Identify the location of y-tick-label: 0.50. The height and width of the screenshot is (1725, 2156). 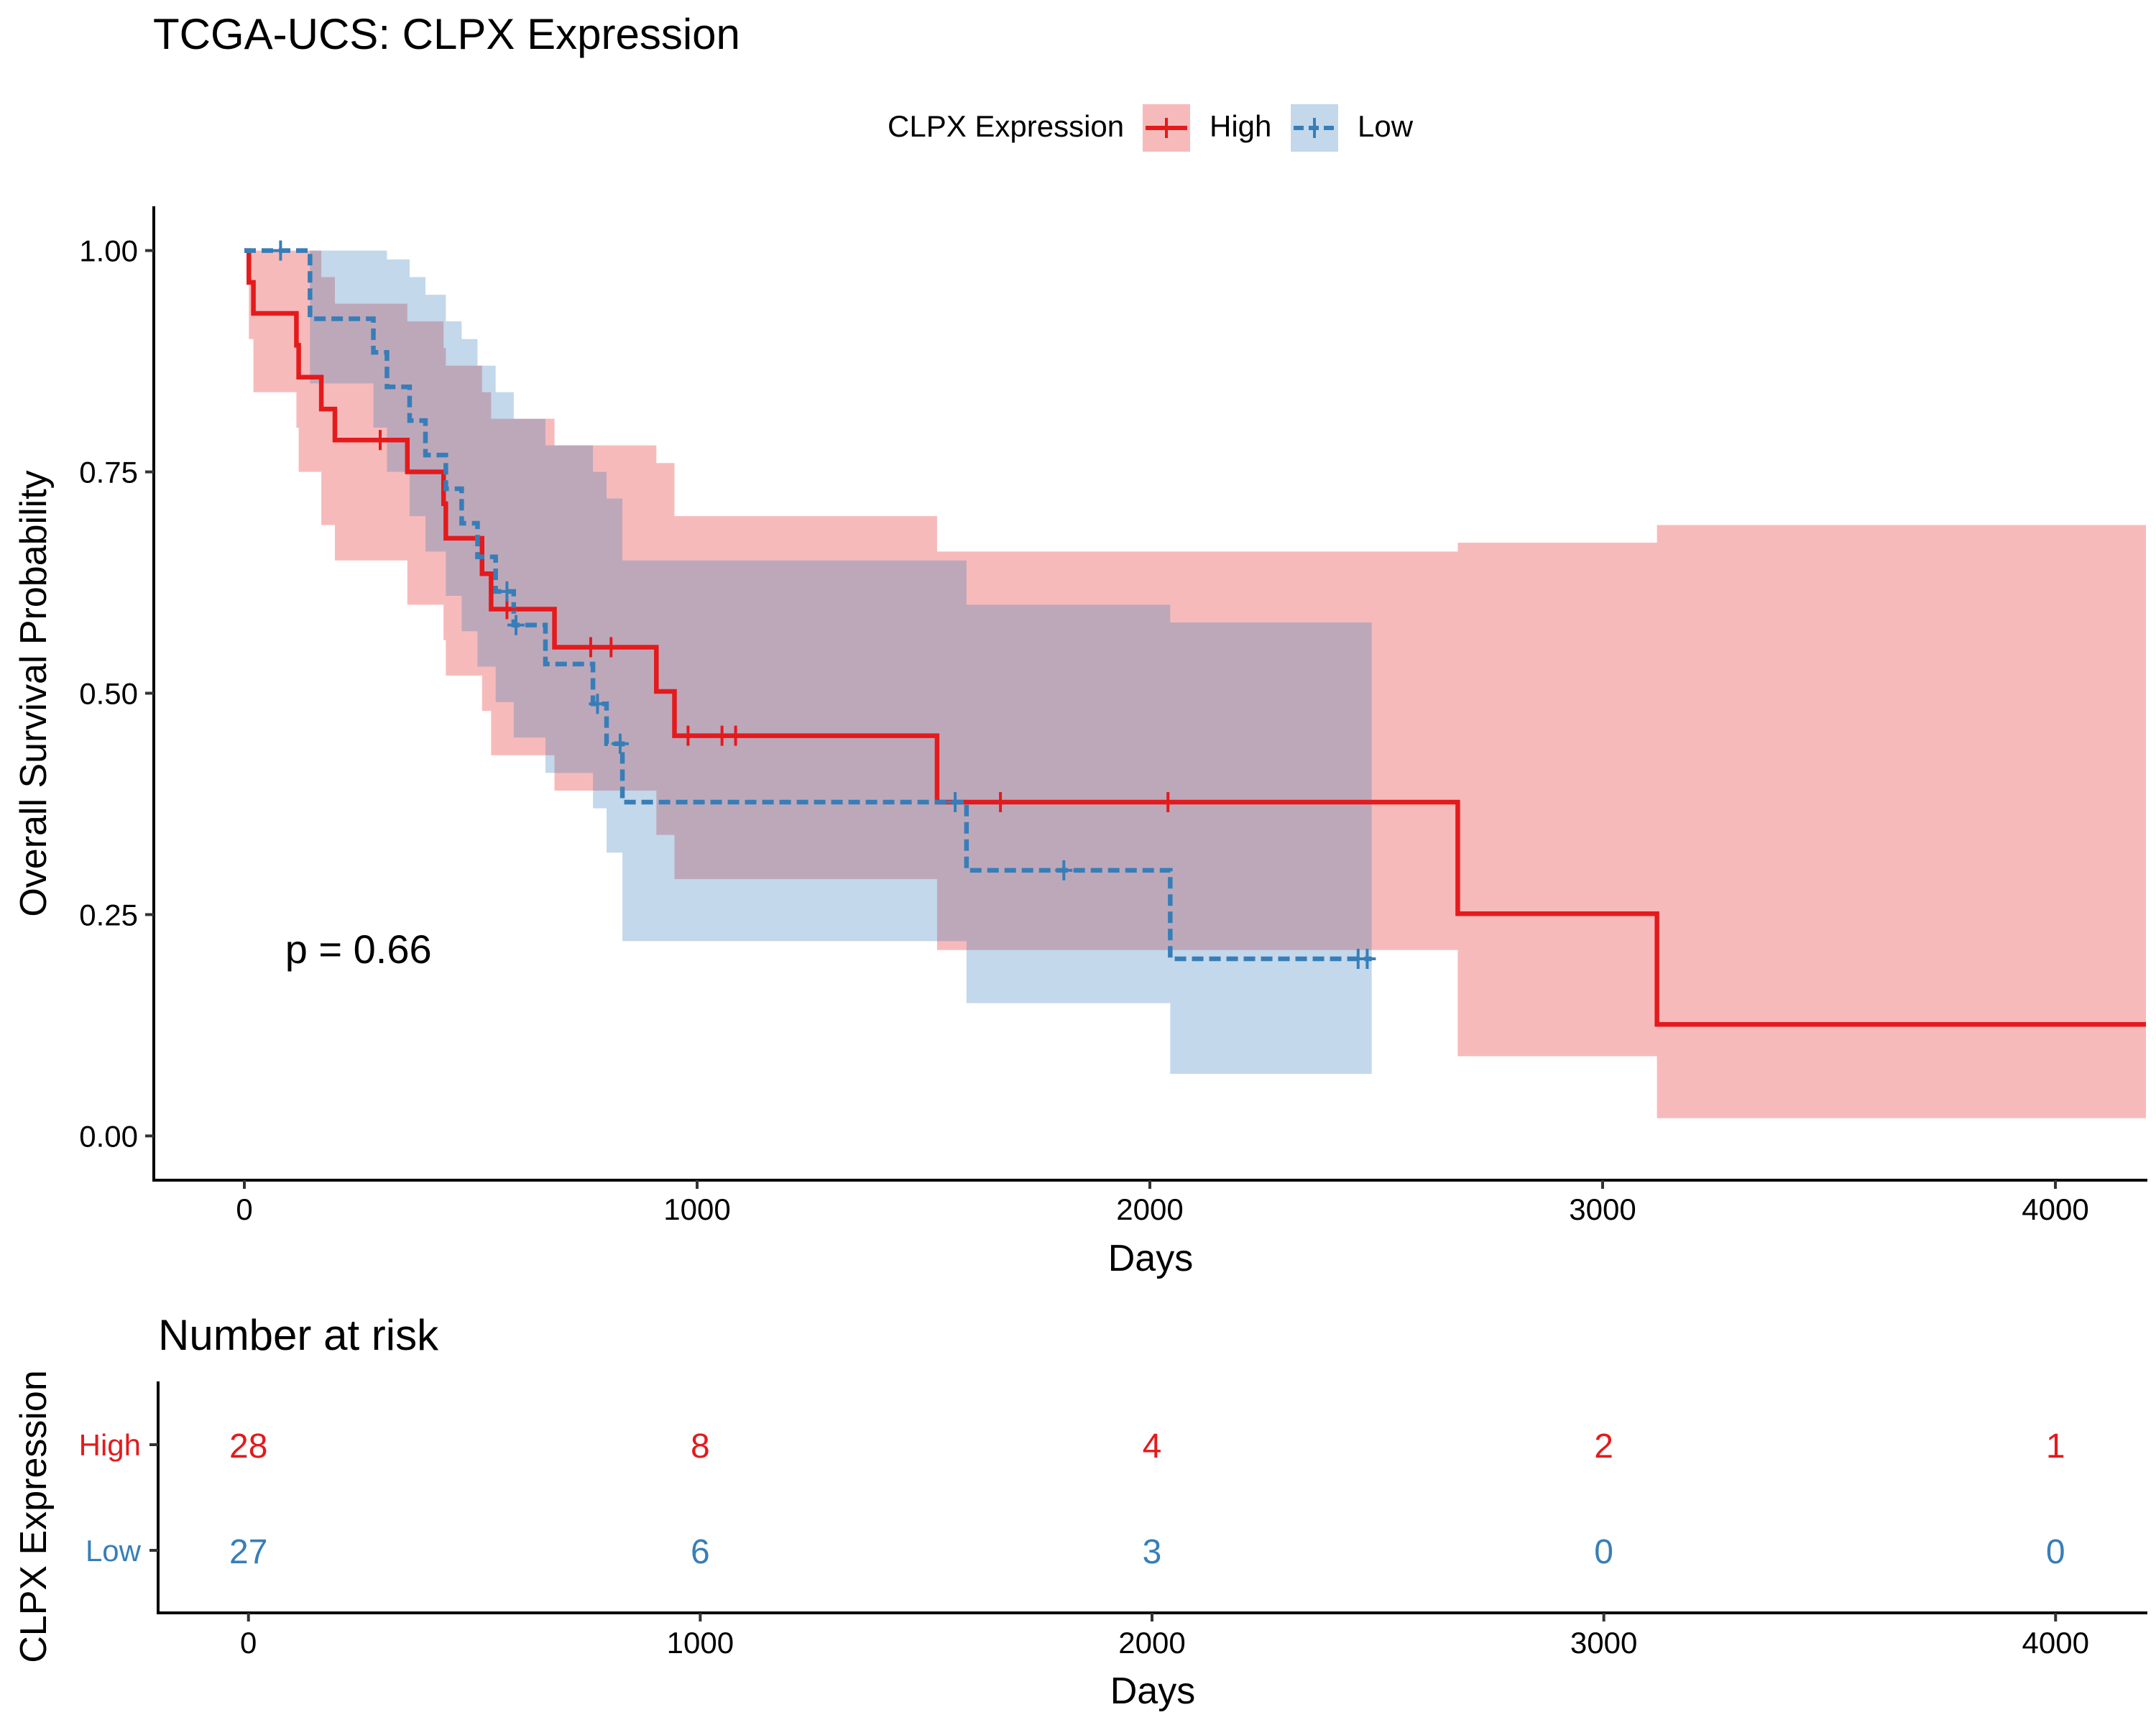
(108, 694).